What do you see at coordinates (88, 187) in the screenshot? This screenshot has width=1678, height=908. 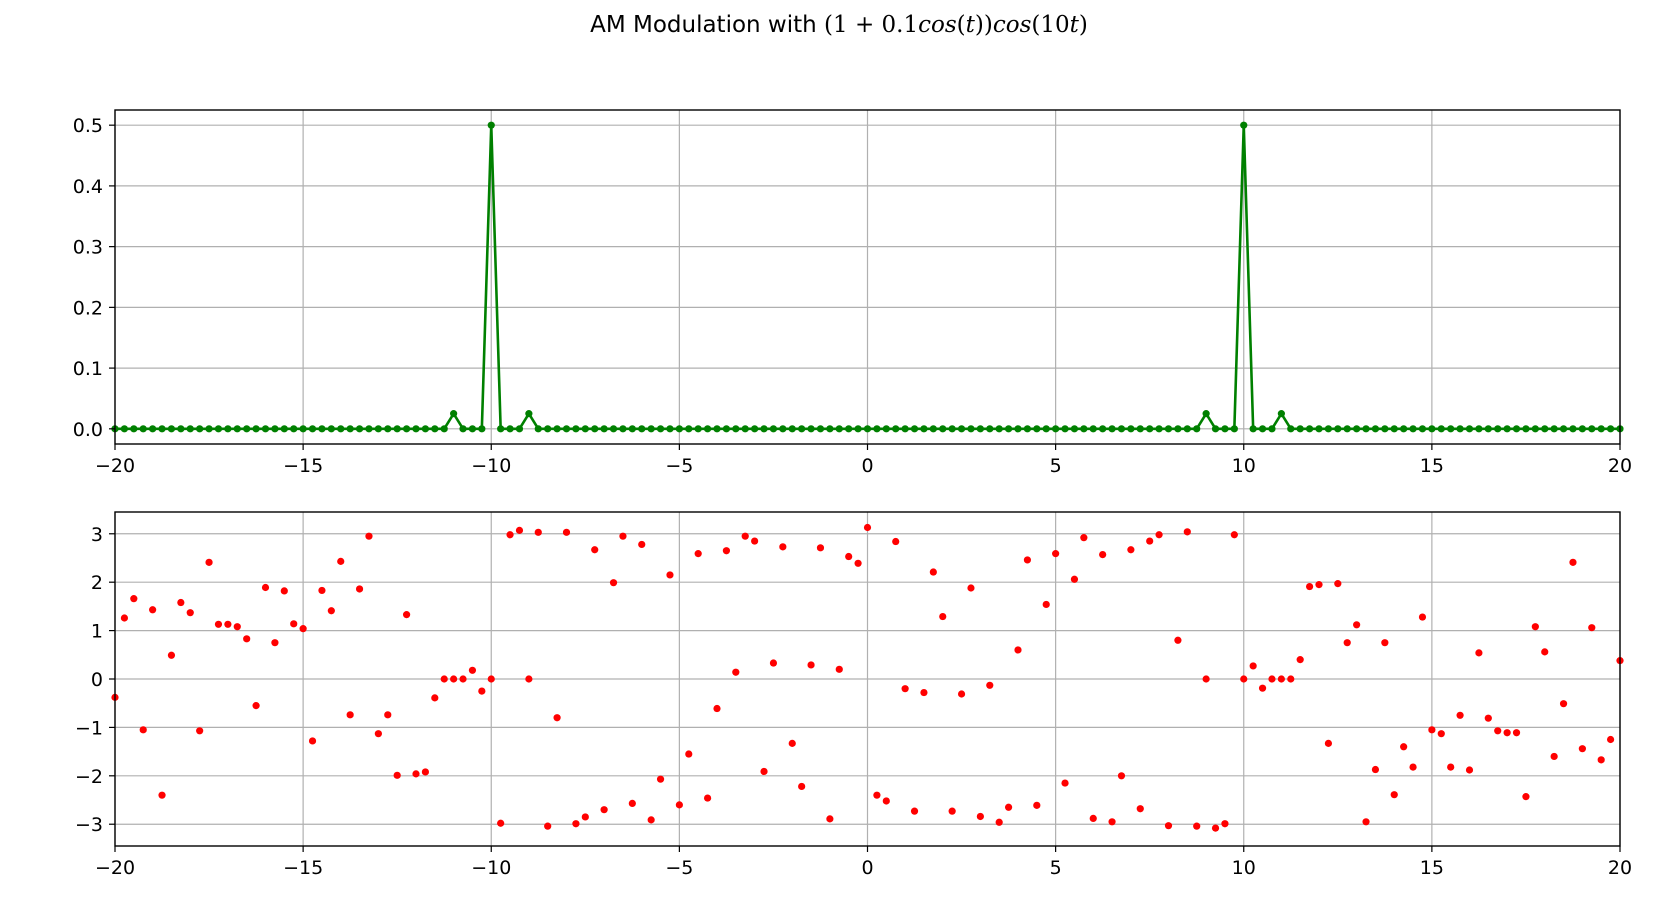 I see `y-tick-label: 0.4` at bounding box center [88, 187].